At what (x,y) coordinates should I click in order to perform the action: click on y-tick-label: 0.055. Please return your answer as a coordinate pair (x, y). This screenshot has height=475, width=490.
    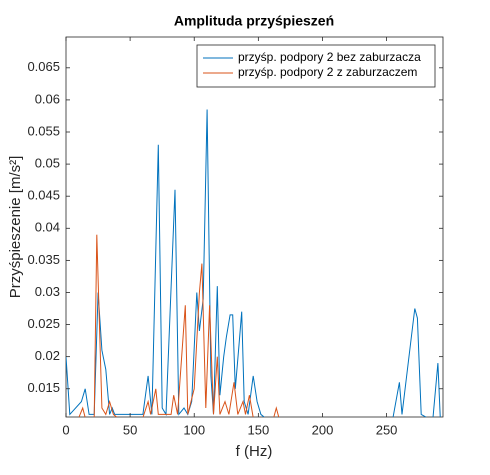
    Looking at the image, I should click on (43, 130).